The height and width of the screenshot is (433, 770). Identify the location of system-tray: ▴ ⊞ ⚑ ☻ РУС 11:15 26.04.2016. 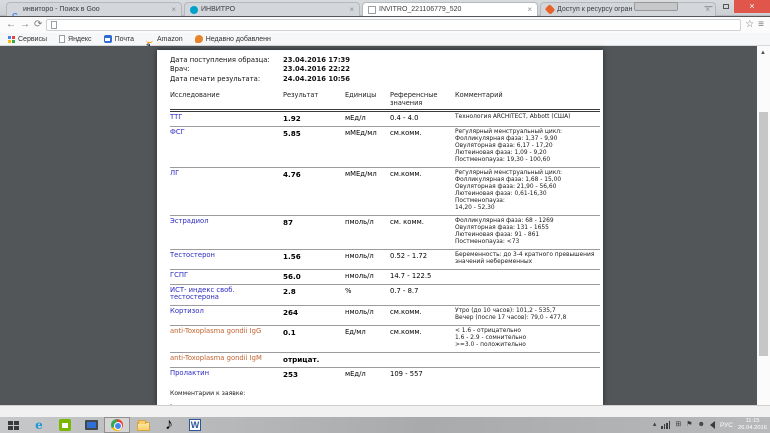
(711, 425).